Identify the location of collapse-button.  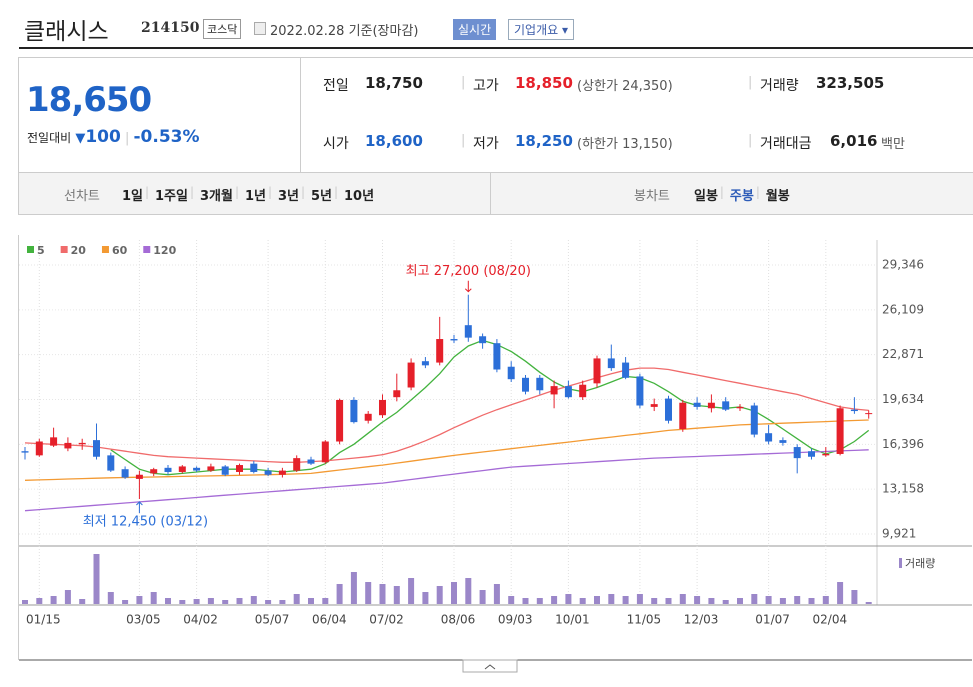
(490, 666).